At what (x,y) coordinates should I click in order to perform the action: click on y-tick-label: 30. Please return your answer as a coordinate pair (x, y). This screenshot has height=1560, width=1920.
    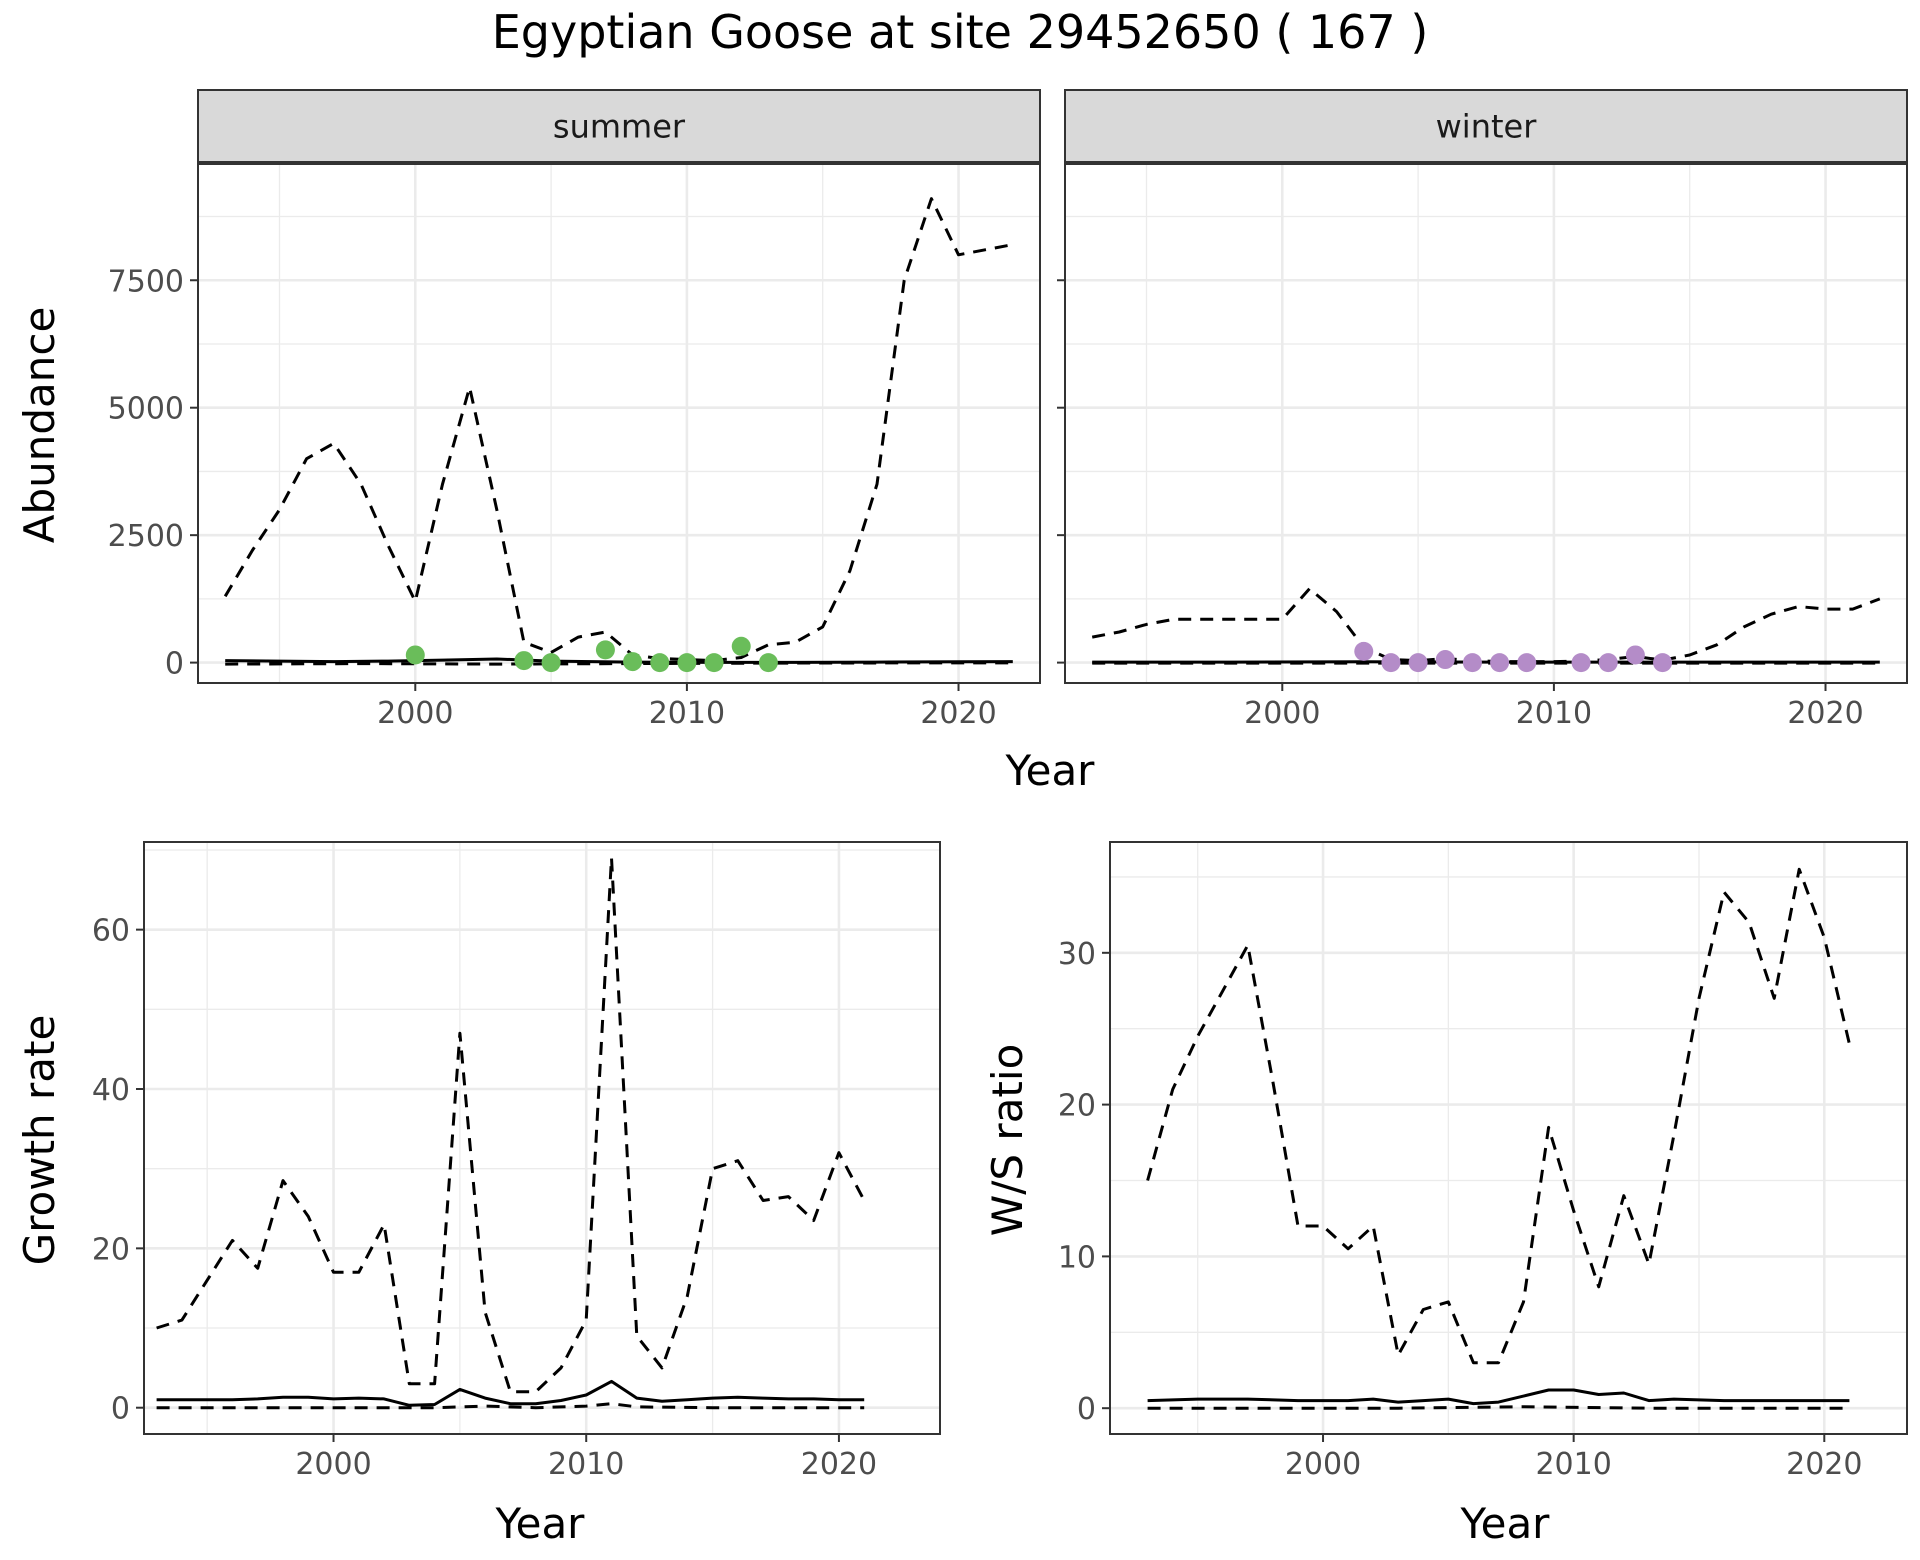
    Looking at the image, I should click on (1077, 954).